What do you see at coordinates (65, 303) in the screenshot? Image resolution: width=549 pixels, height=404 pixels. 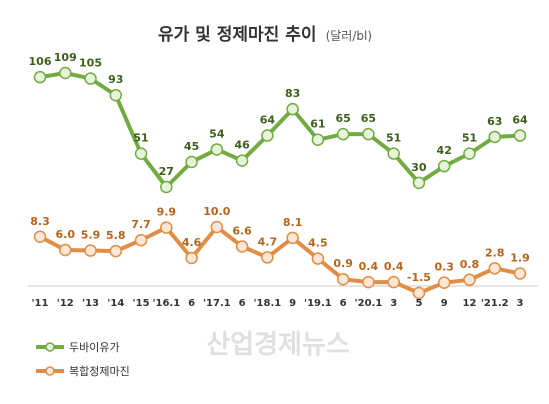 I see `x-tick-label: '12` at bounding box center [65, 303].